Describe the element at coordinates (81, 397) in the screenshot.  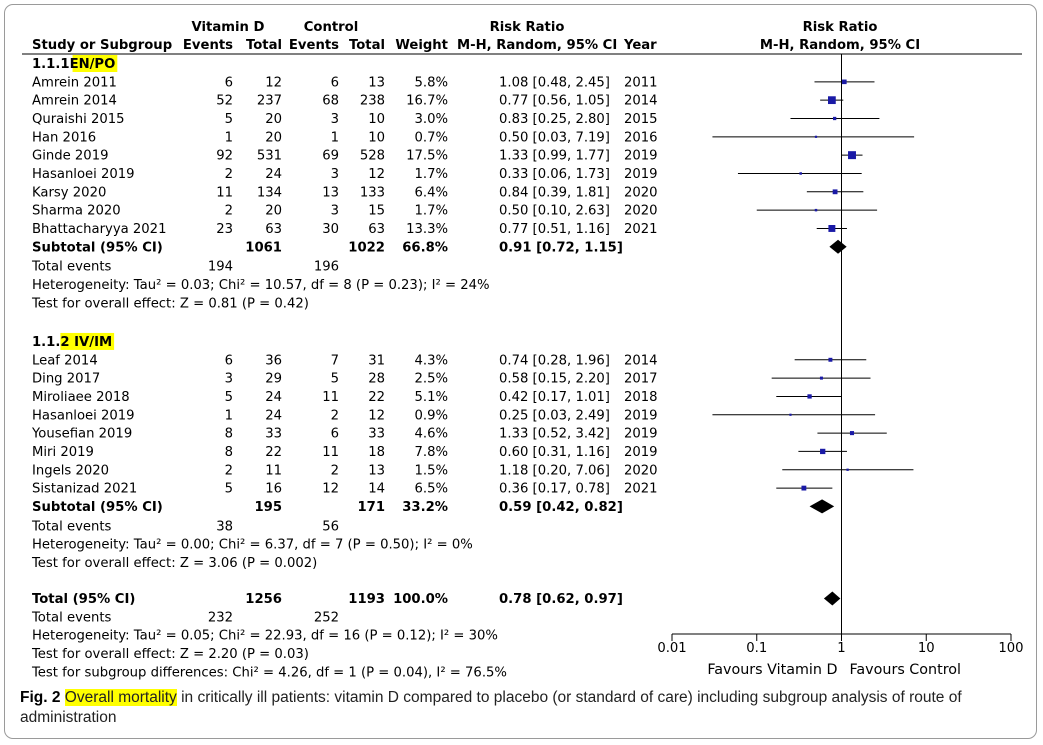
I see `study-name: Miroliaee 2018` at that location.